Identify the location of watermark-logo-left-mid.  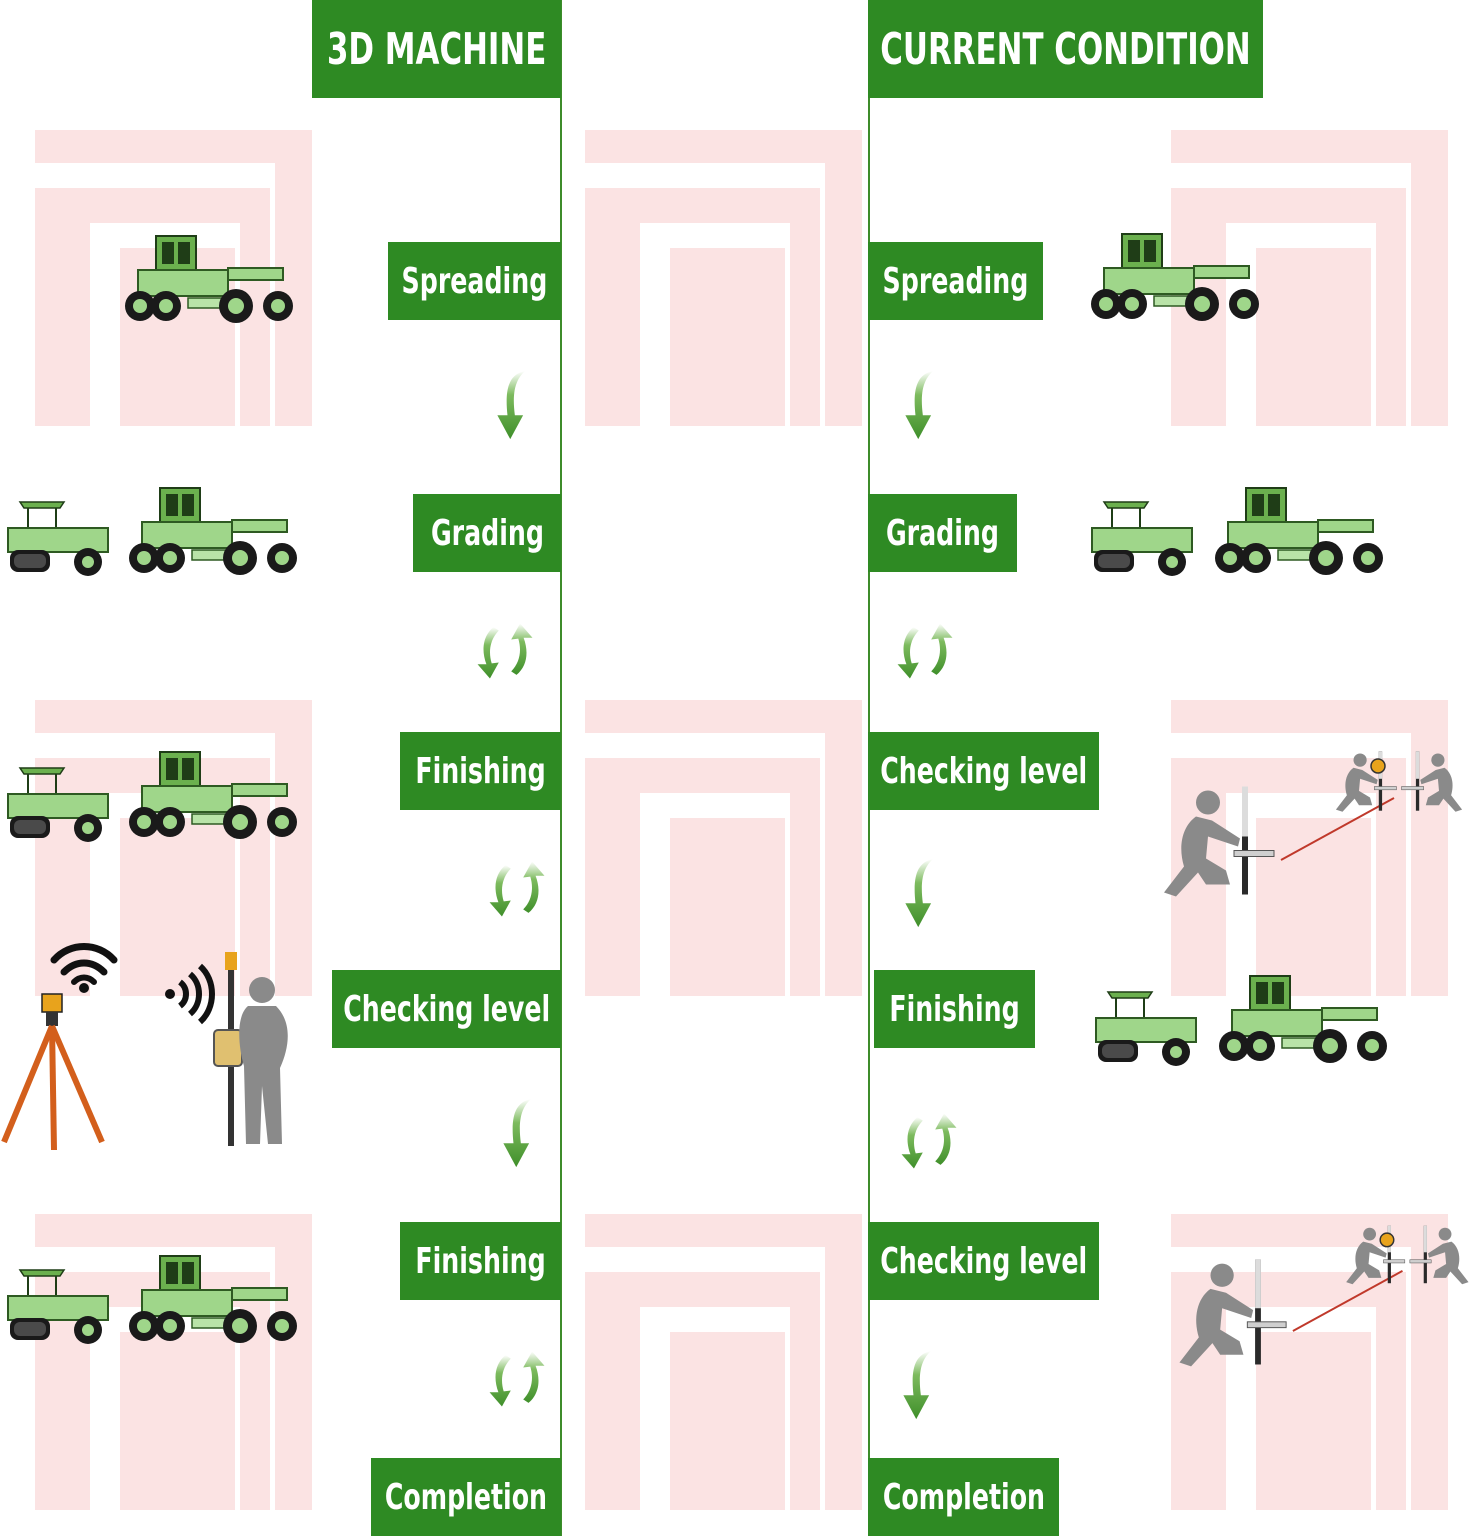
(173, 848).